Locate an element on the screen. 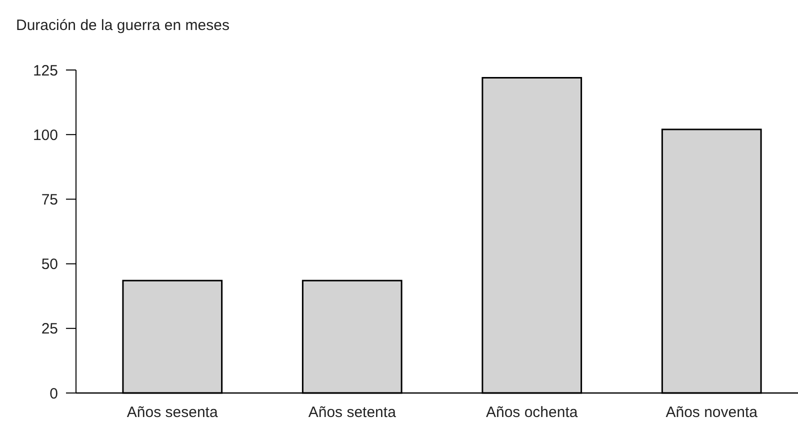  y-tick-label: 0 is located at coordinates (54, 393).